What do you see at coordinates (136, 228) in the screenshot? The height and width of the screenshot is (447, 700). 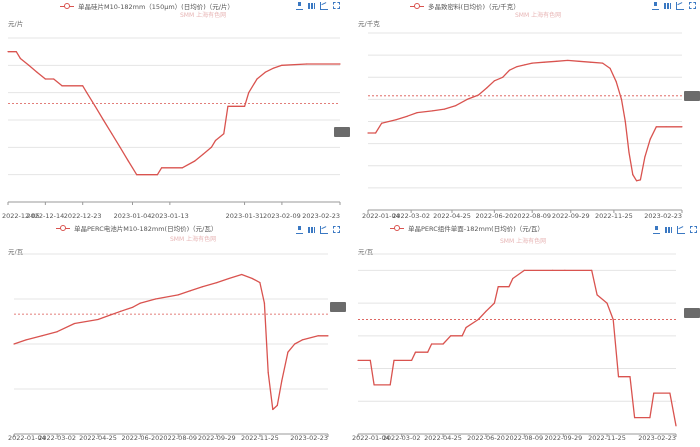 I see `legend: 单晶PERC电池片M10-182mm(日均价)（元/瓦）` at bounding box center [136, 228].